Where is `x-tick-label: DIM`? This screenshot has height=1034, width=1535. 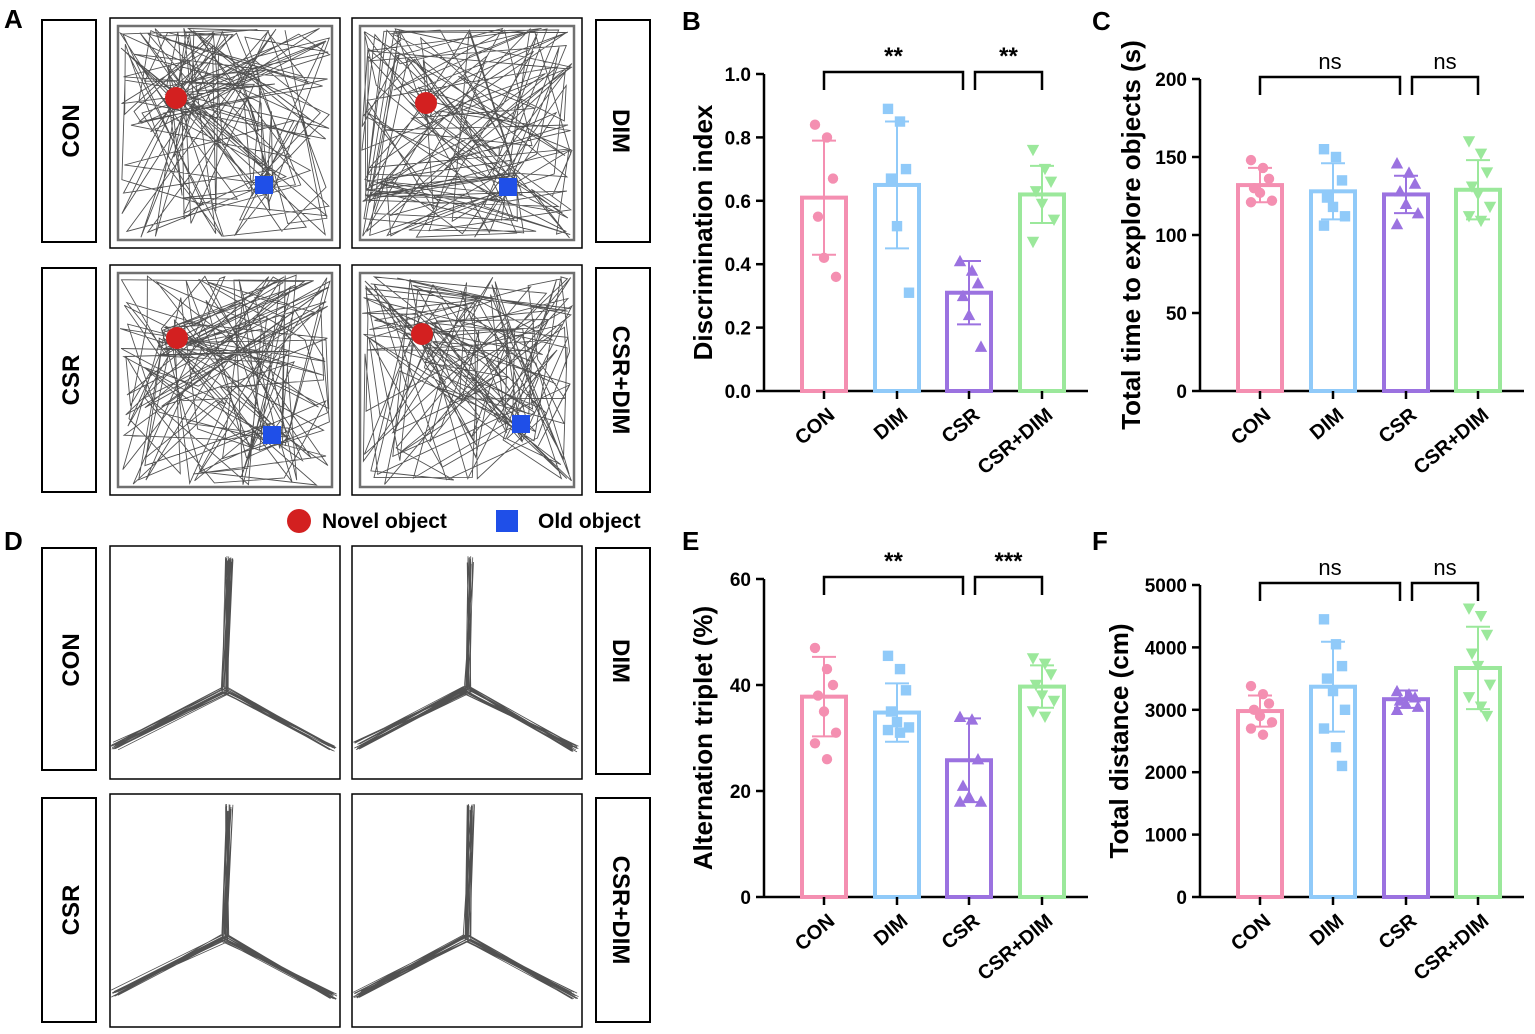 x-tick-label: DIM is located at coordinates (1327, 424).